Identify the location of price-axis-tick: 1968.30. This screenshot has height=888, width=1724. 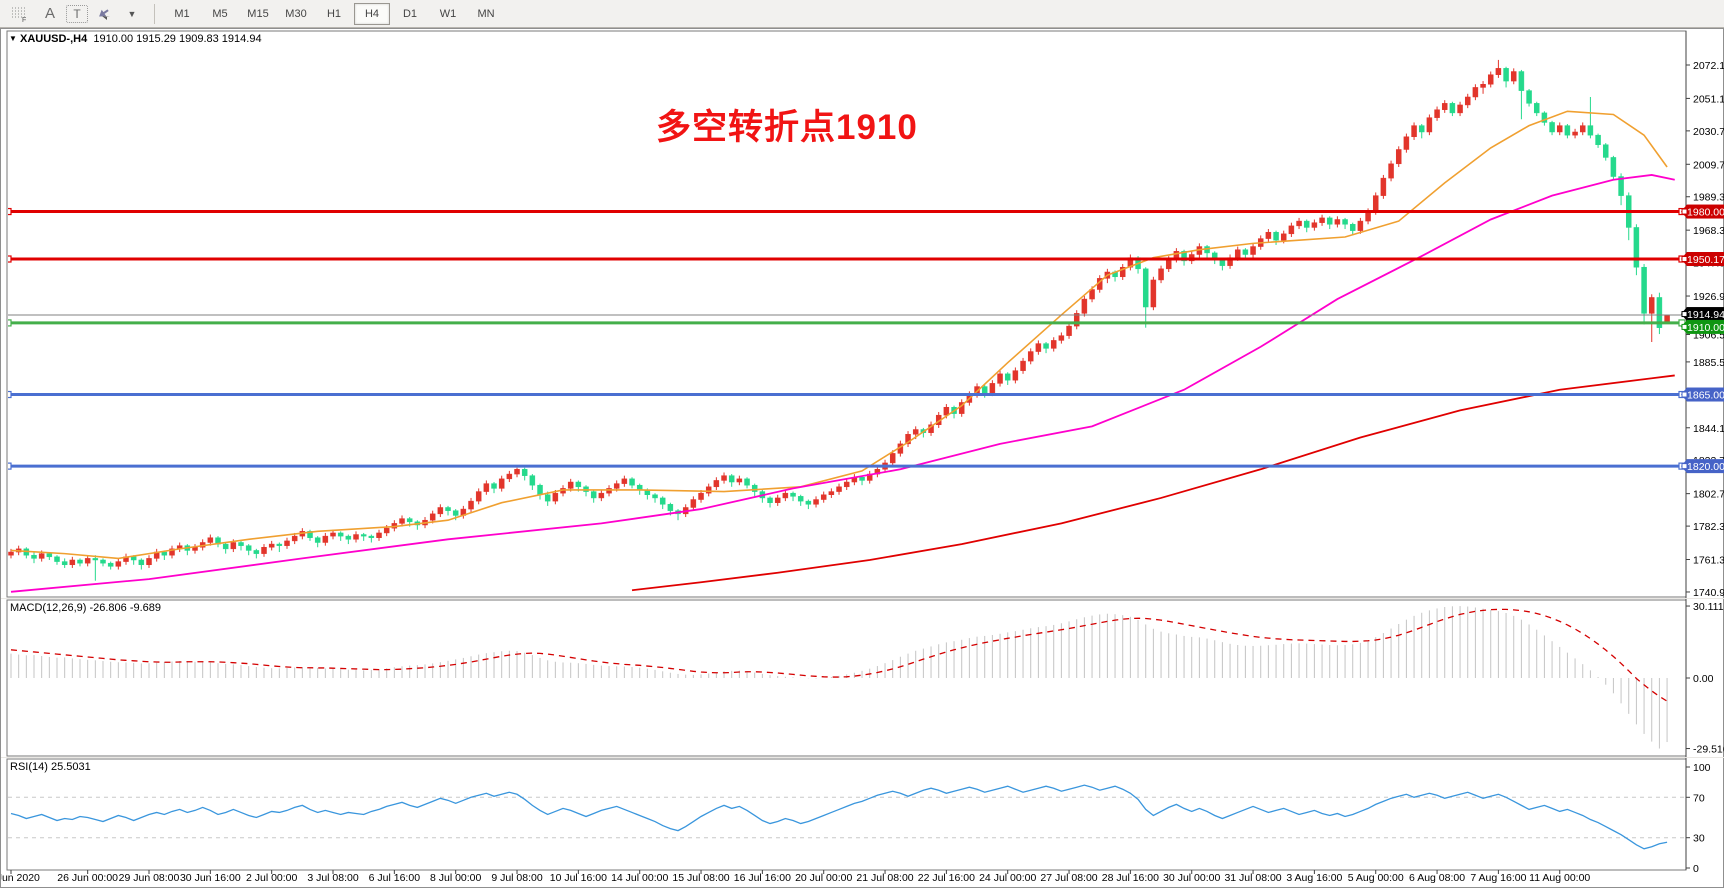
(1708, 231).